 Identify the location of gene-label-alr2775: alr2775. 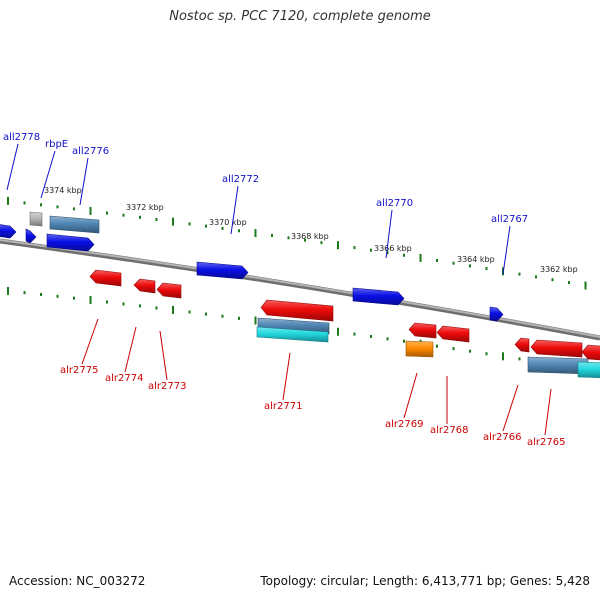
(79, 370).